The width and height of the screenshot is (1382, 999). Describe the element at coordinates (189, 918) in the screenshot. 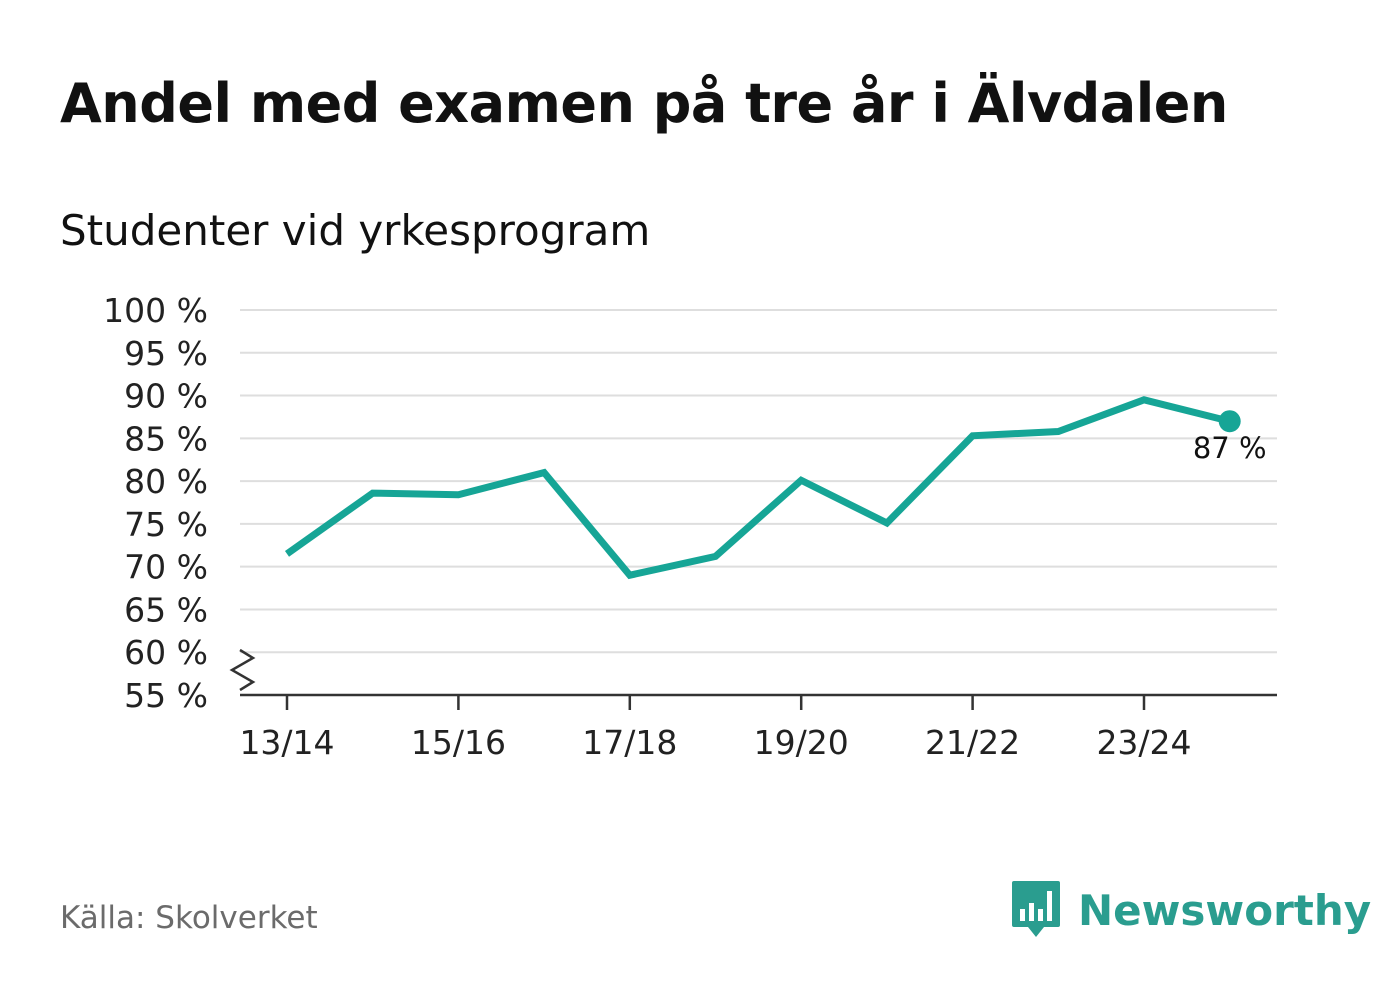

I see `source-note: Källa: Skolverket` at that location.